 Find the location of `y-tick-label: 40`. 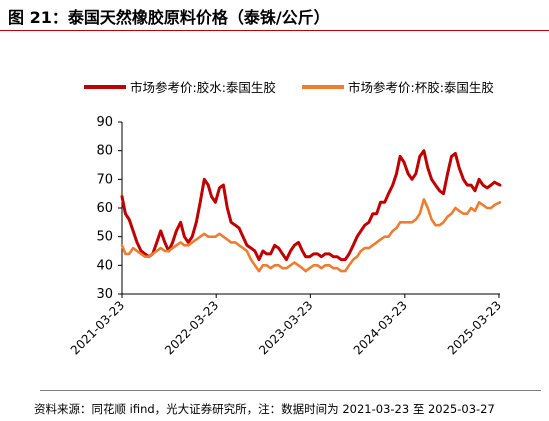

y-tick-label: 40 is located at coordinates (104, 265).